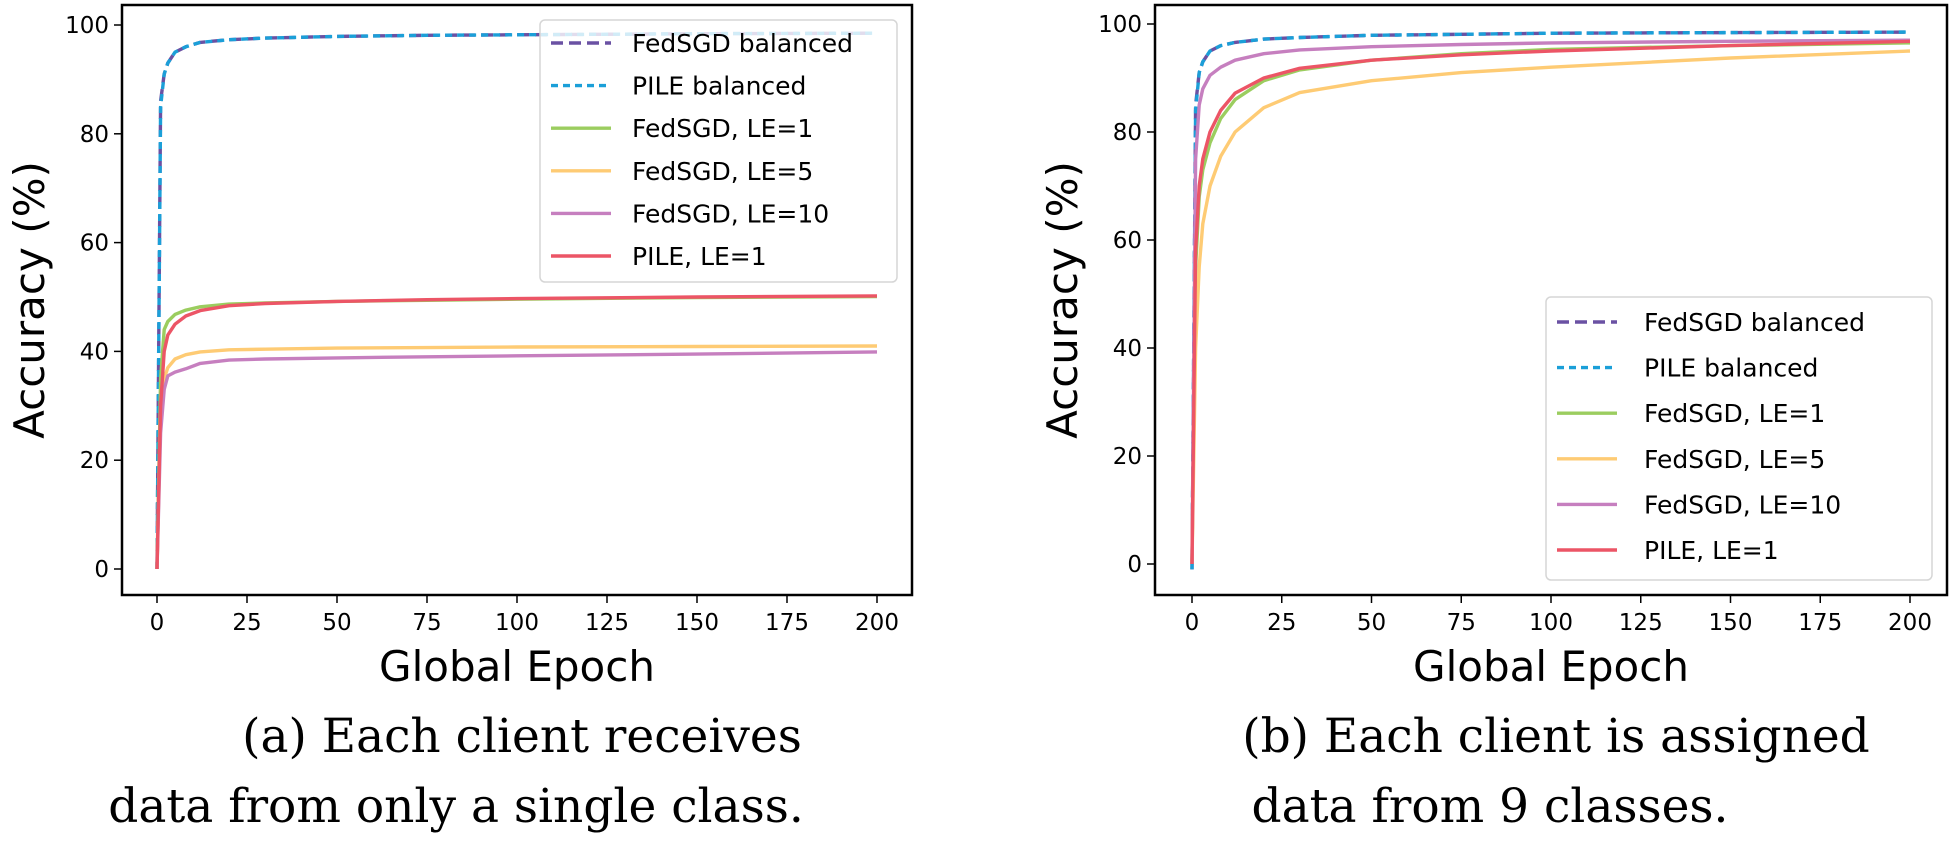 This screenshot has width=1950, height=842. Describe the element at coordinates (522, 736) in the screenshot. I see `figure-caption-line: (a) Each client receives` at that location.